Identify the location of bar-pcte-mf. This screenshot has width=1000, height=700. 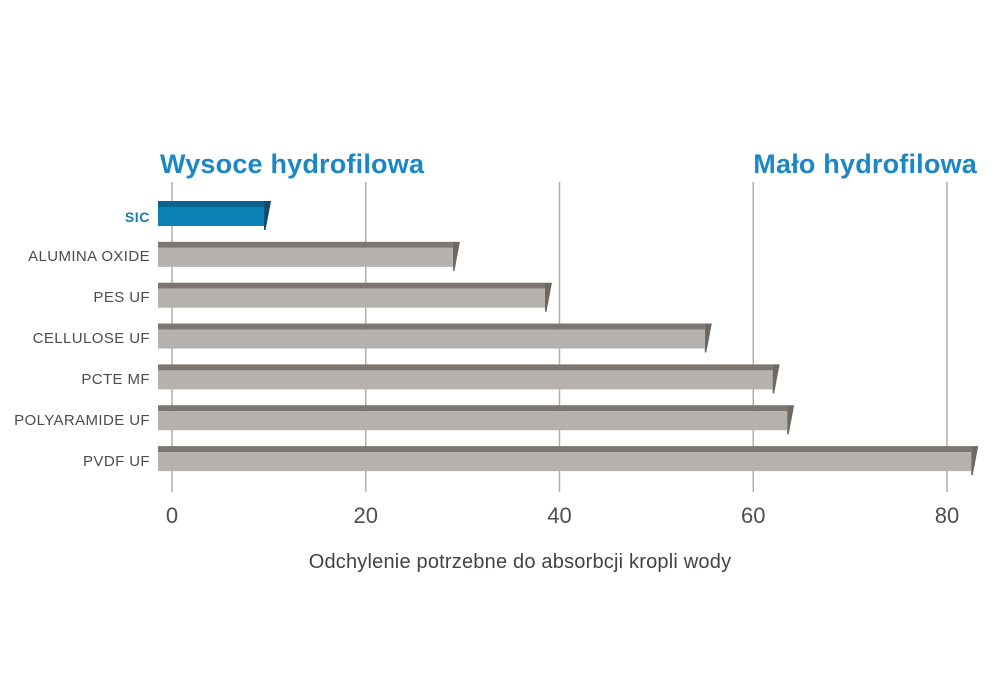
(469, 379).